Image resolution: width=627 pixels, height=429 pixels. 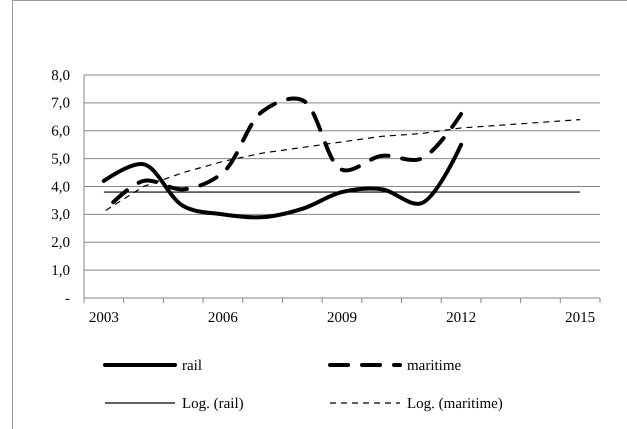 What do you see at coordinates (192, 366) in the screenshot?
I see `legend-label: rail` at bounding box center [192, 366].